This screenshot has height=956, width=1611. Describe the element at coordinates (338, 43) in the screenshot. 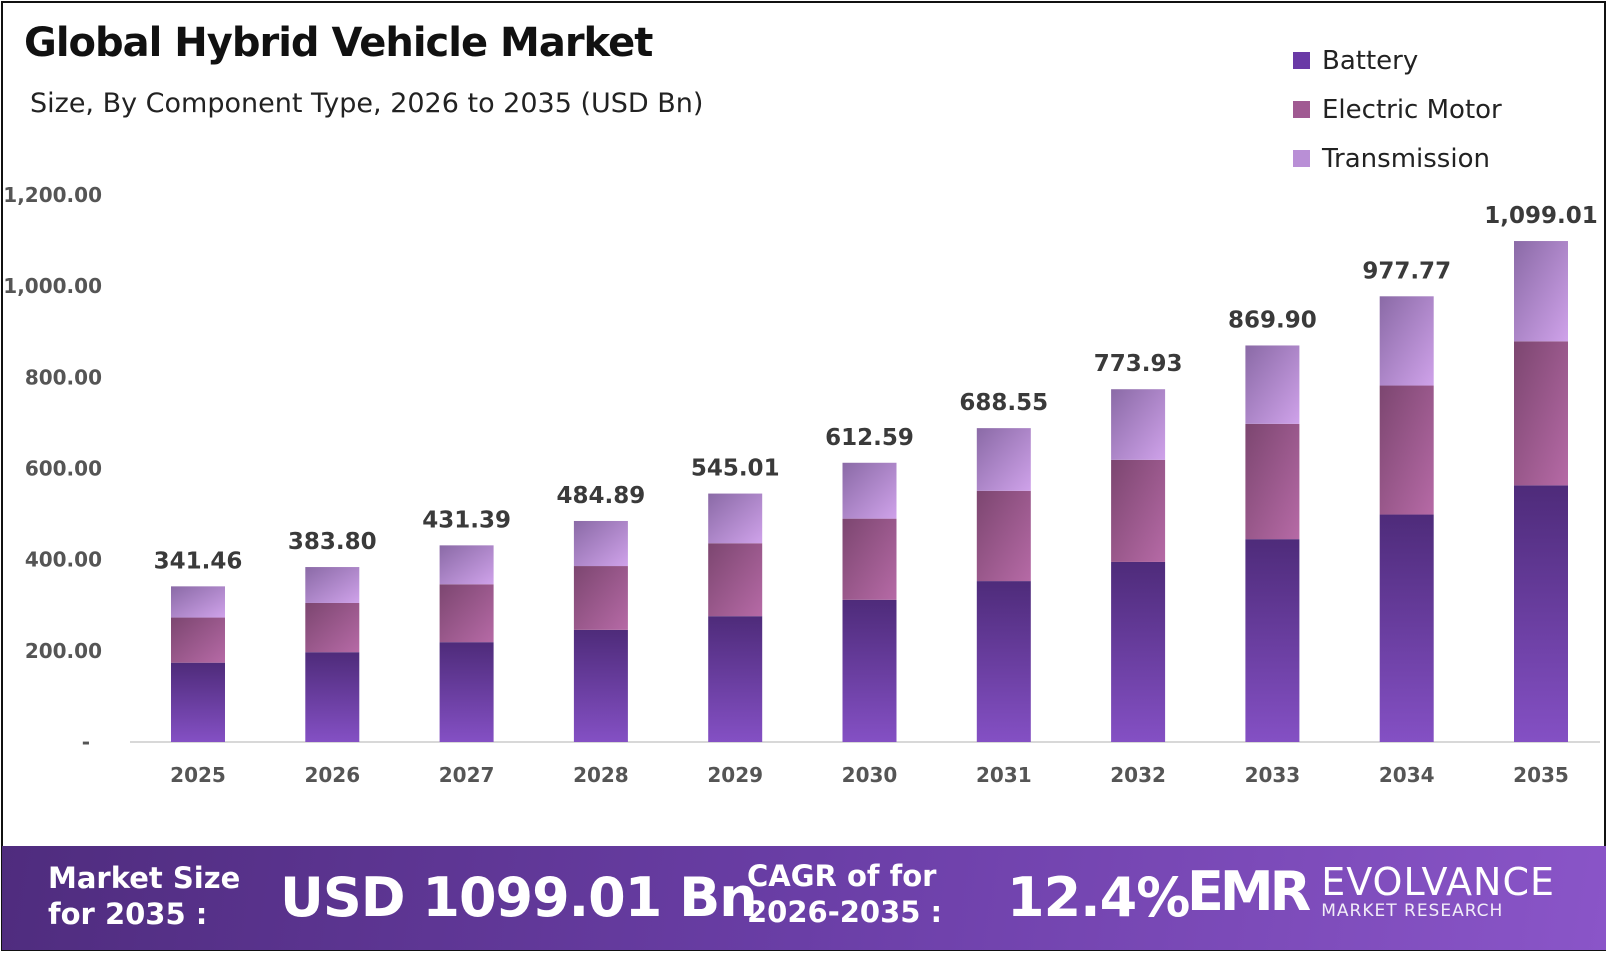

I see `chart-title: Global Hybrid Vehicle Market` at that location.